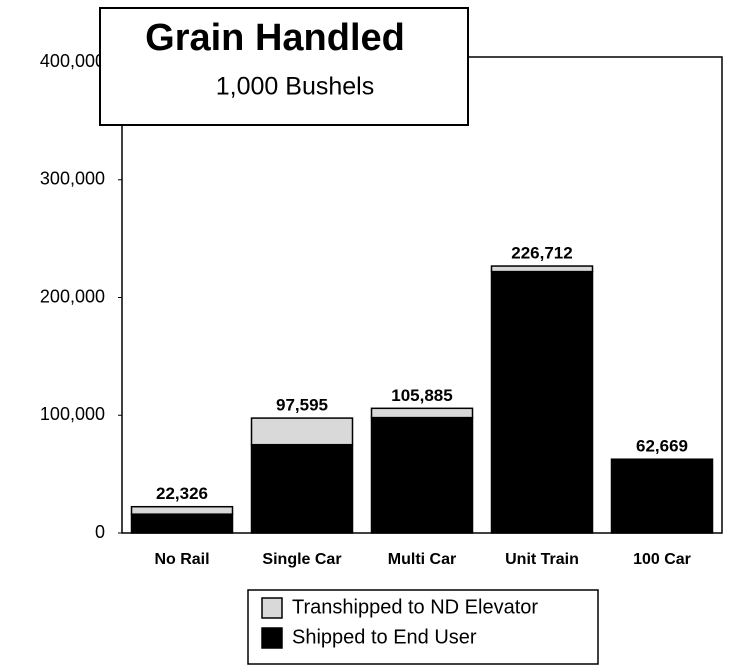  Describe the element at coordinates (415, 607) in the screenshot. I see `legend-label: Transhipped to ND Elevator` at that location.